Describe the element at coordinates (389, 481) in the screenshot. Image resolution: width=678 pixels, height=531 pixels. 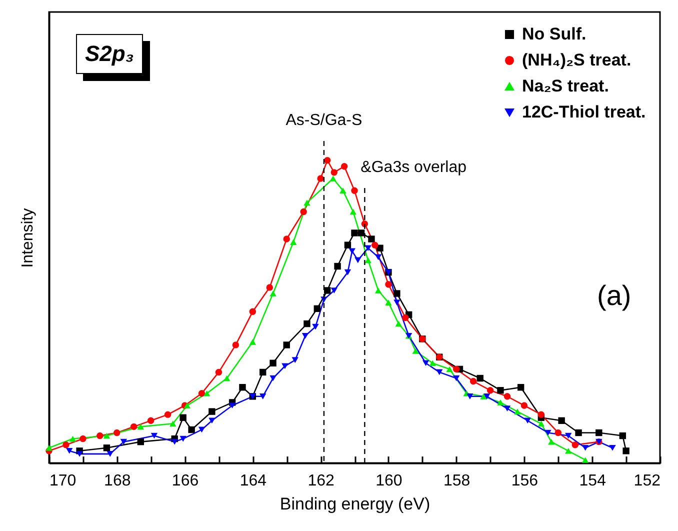
I see `x-tick-label: 160` at that location.